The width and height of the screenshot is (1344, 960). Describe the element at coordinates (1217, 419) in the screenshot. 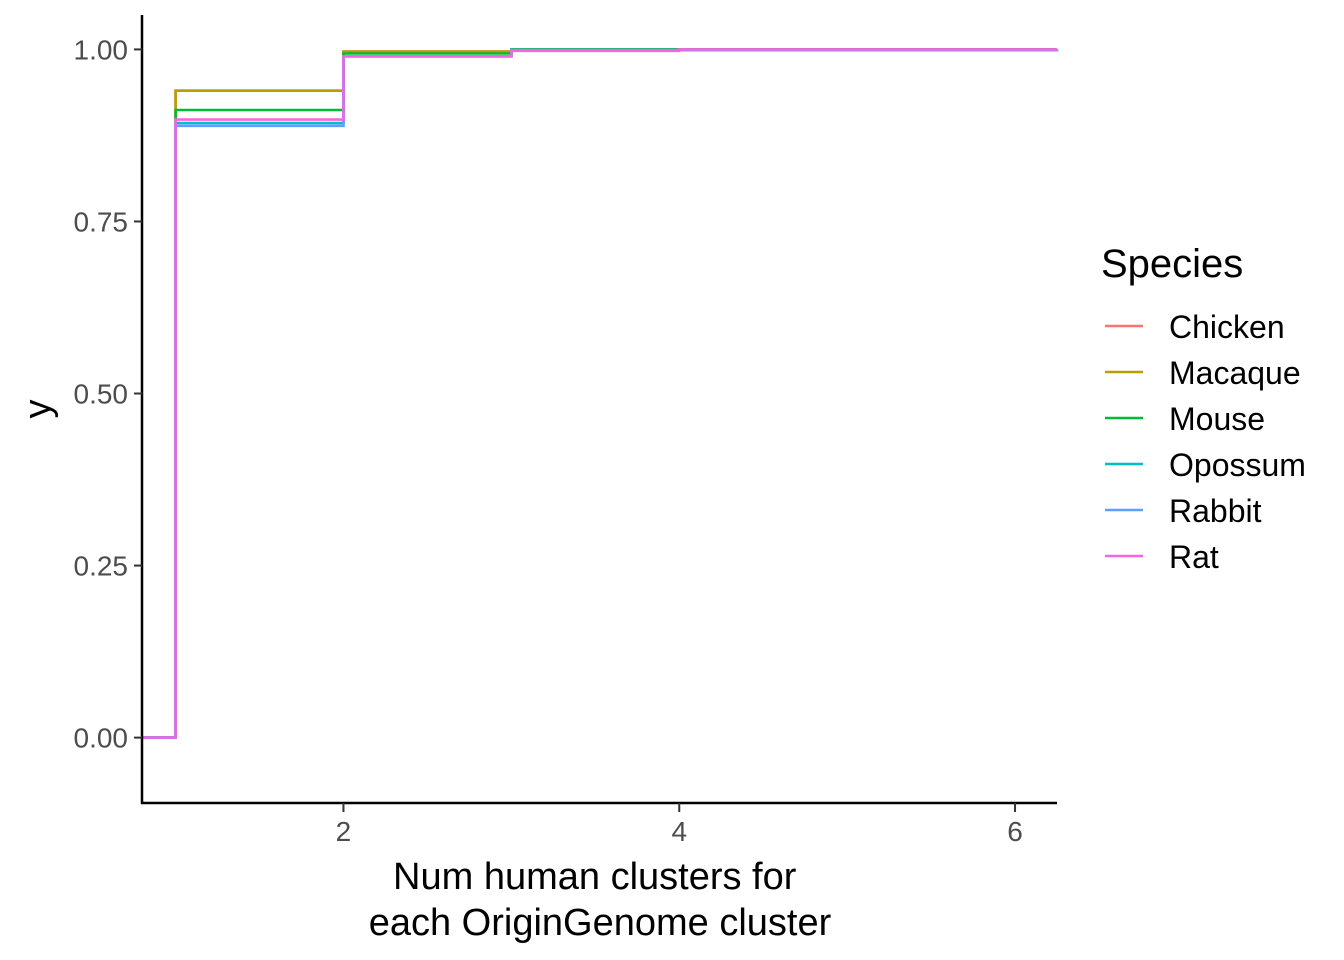

I see `legend-label-mouse: Mouse` at that location.